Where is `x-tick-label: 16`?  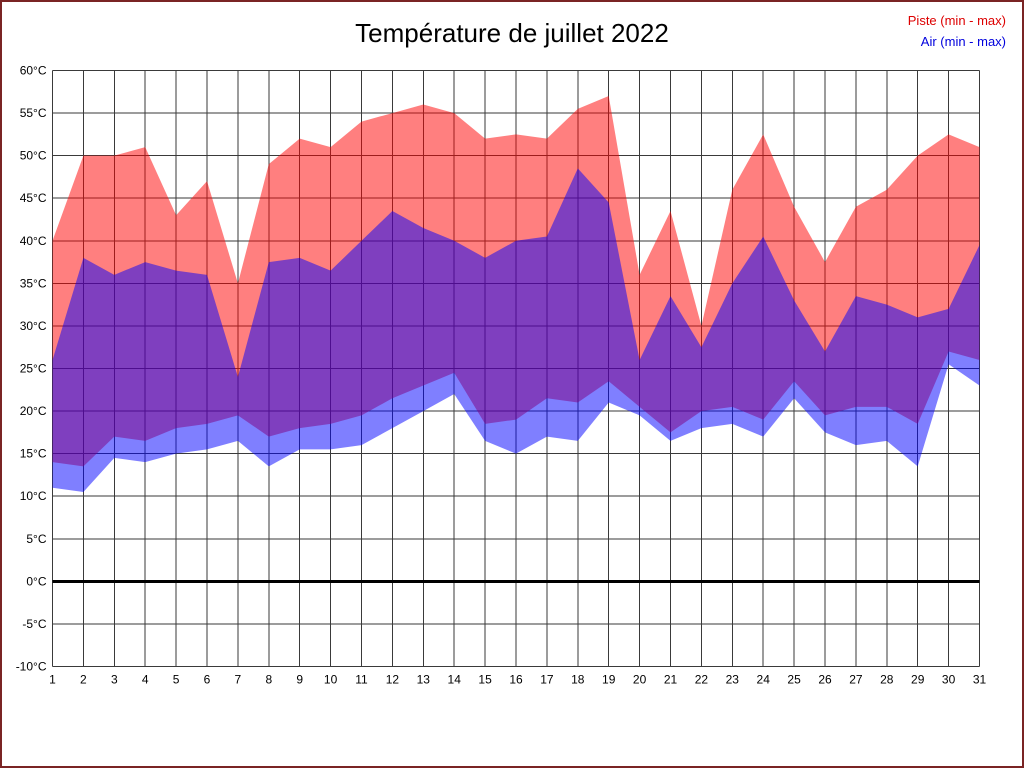
x-tick-label: 16 is located at coordinates (516, 680).